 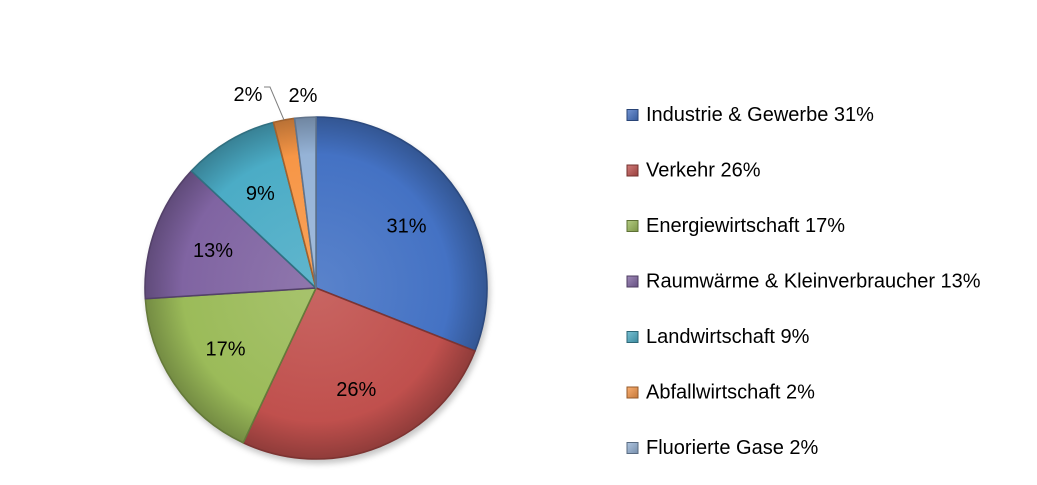 I want to click on legend-item-verkehr: Verkehr 26%, so click(x=693, y=171).